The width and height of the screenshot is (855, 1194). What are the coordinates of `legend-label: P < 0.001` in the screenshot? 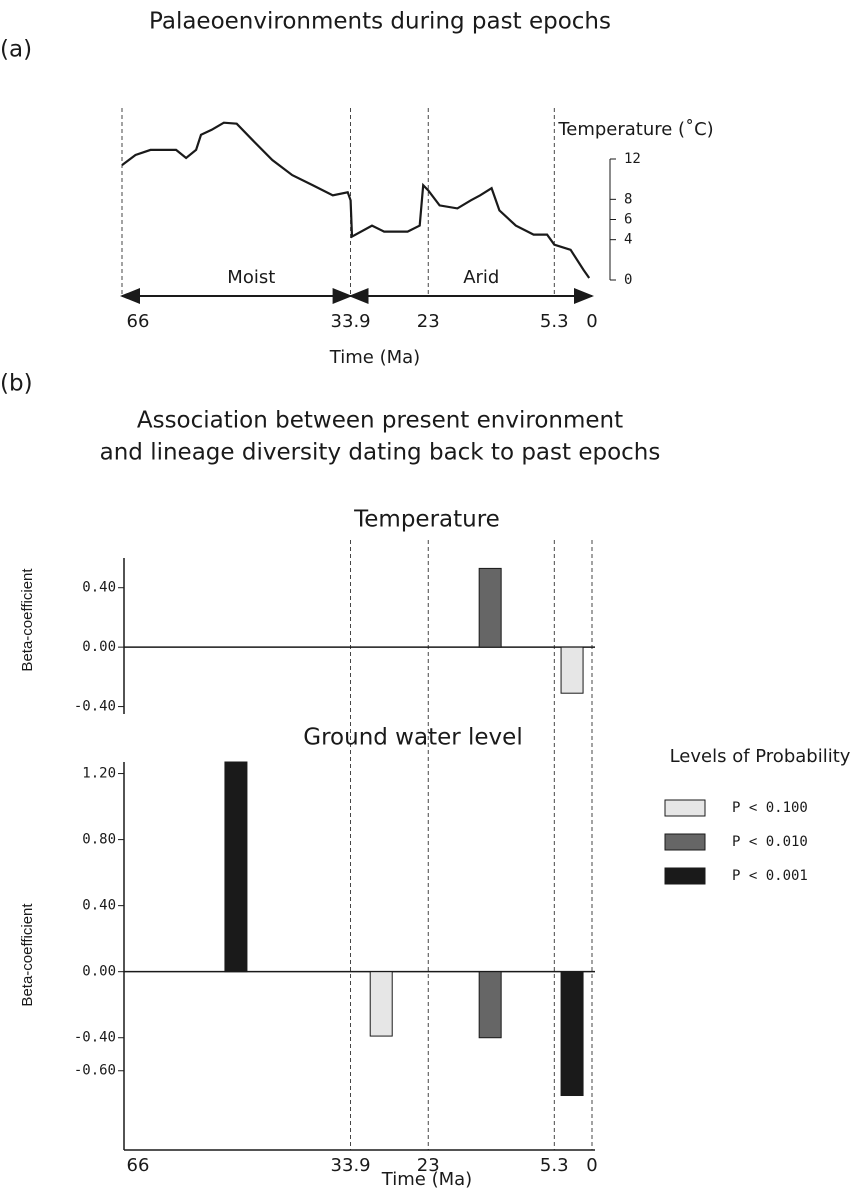 It's located at (770, 876).